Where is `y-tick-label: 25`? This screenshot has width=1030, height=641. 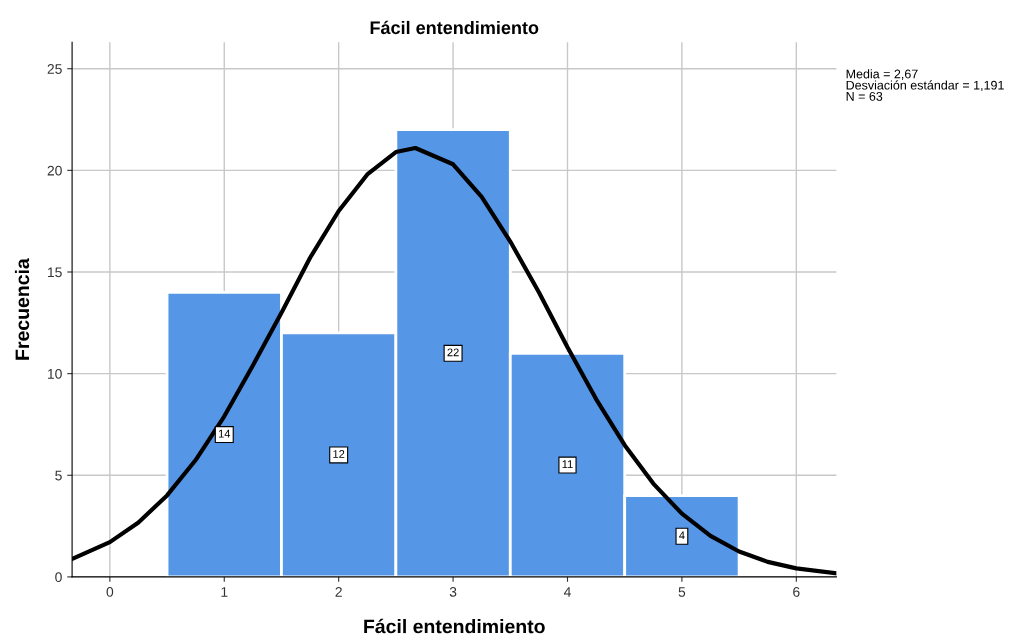
y-tick-label: 25 is located at coordinates (54, 69).